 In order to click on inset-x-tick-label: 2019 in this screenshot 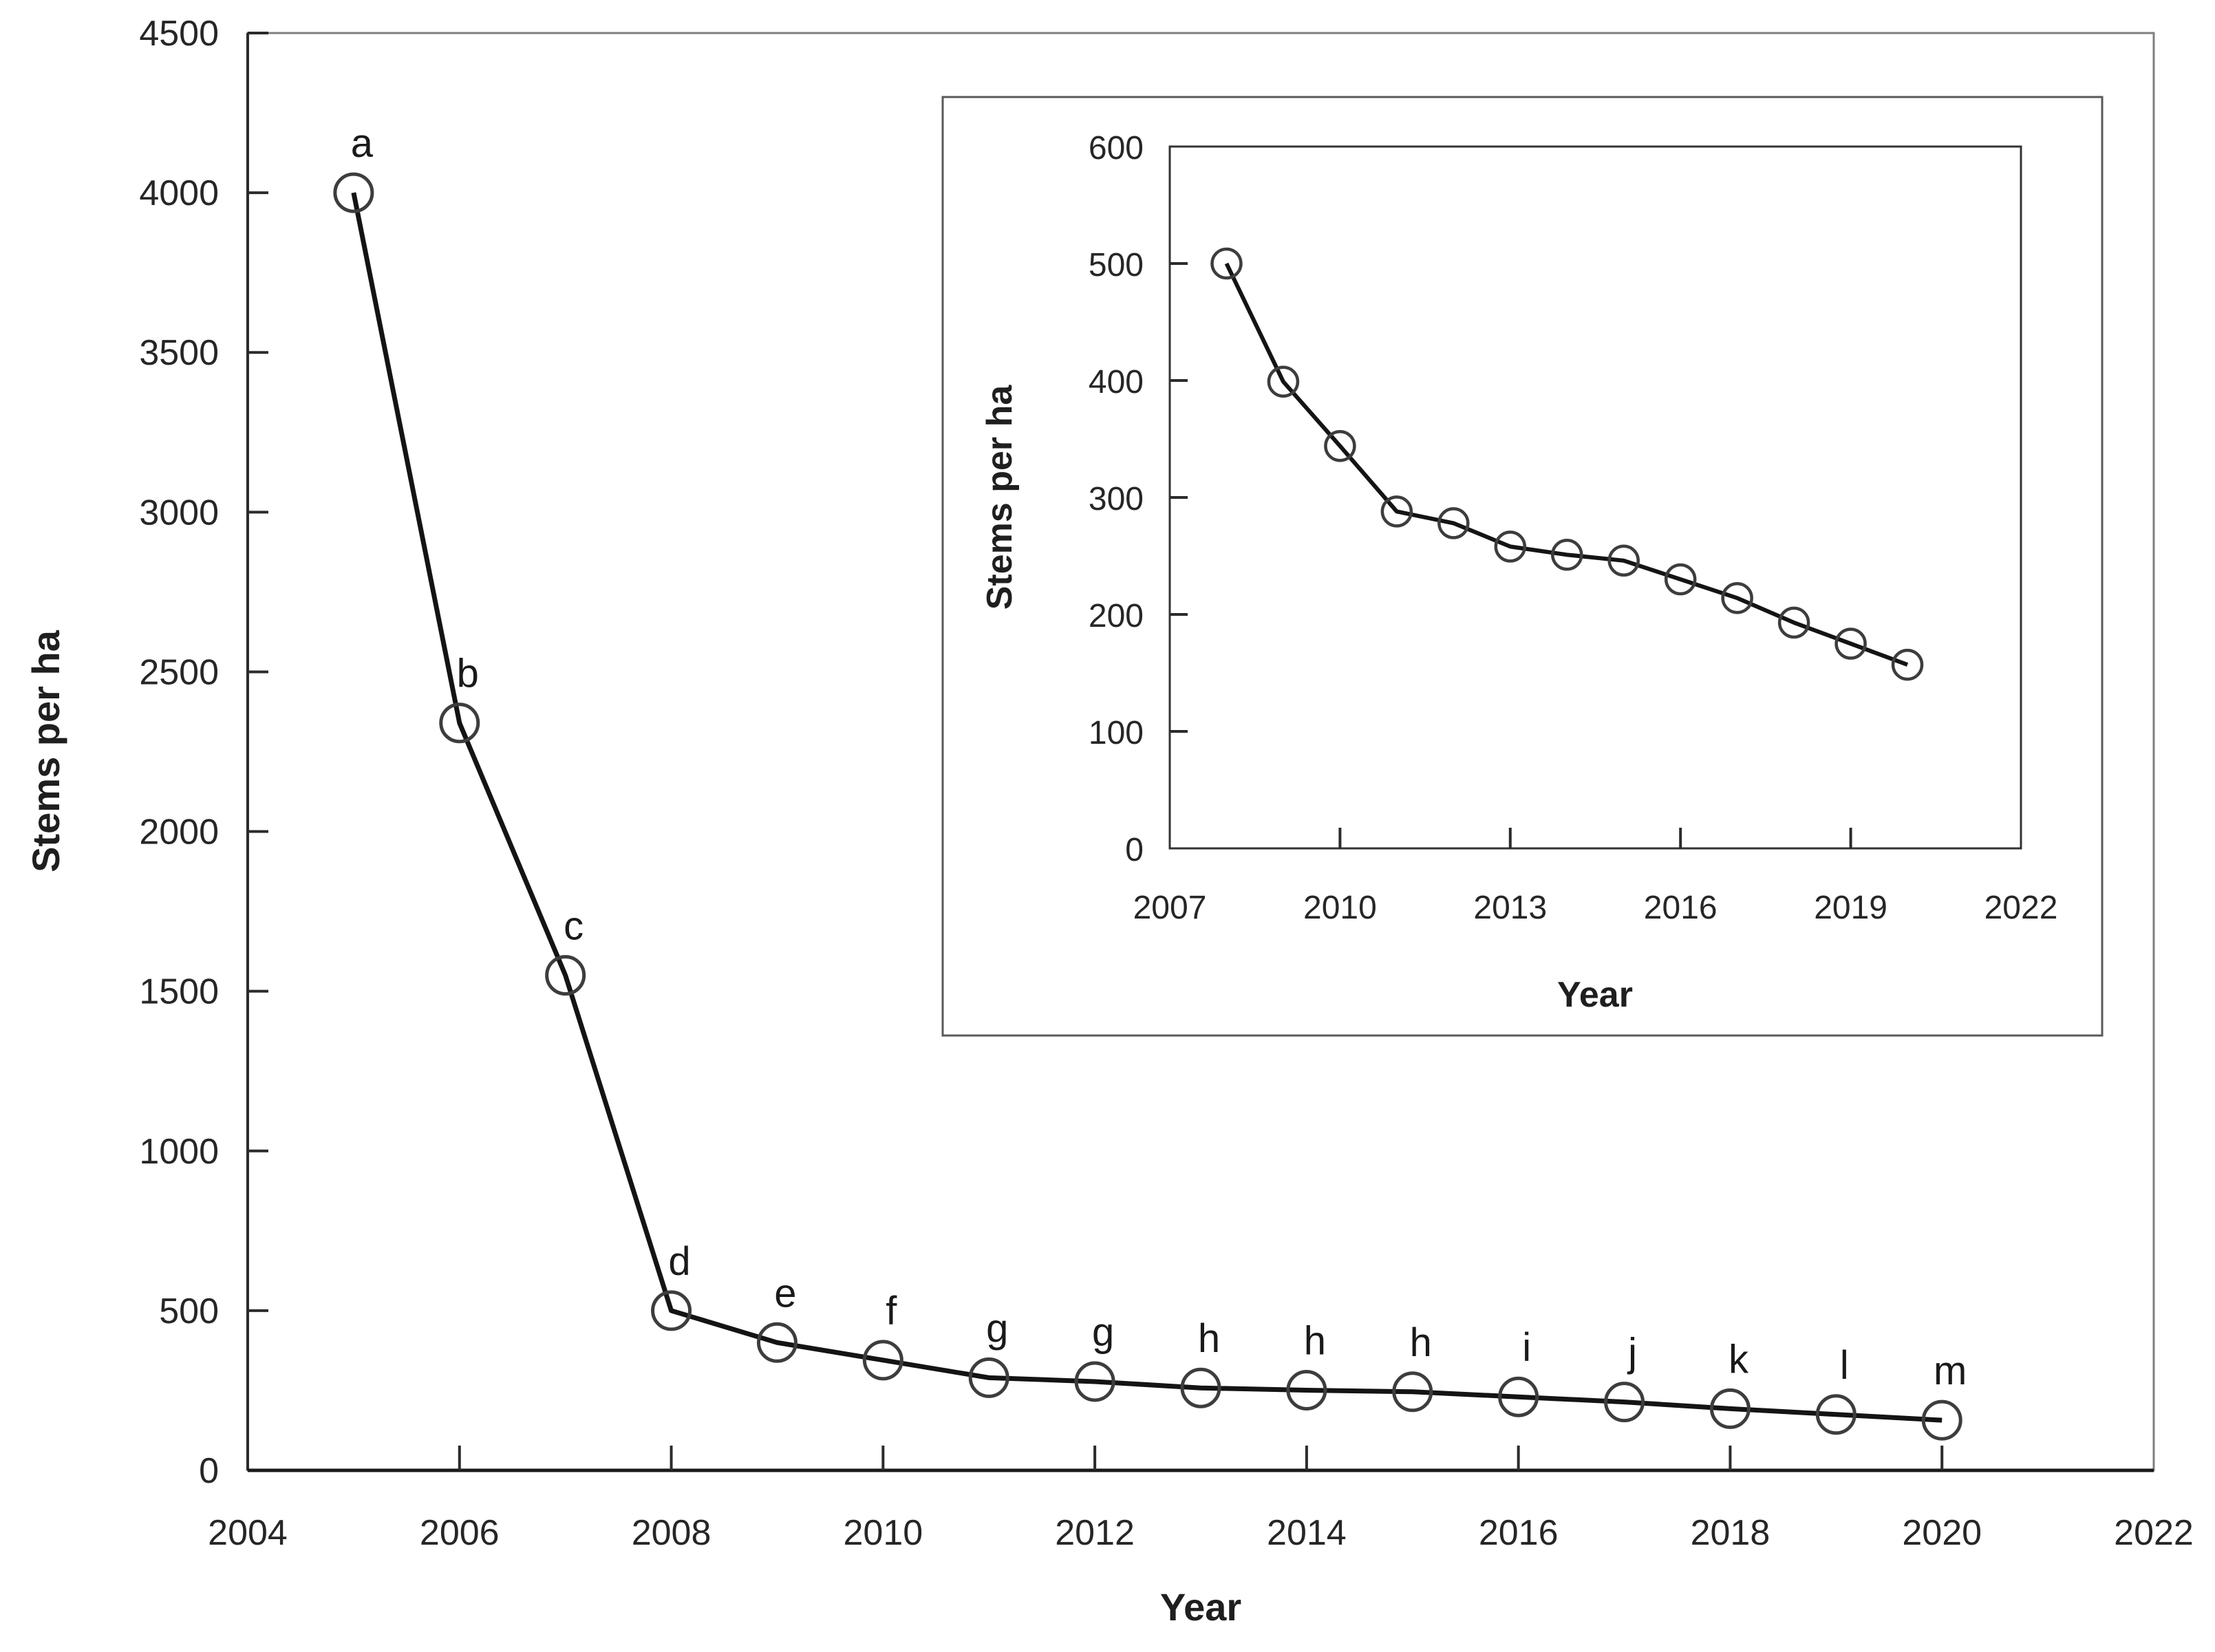, I will do `click(1851, 908)`.